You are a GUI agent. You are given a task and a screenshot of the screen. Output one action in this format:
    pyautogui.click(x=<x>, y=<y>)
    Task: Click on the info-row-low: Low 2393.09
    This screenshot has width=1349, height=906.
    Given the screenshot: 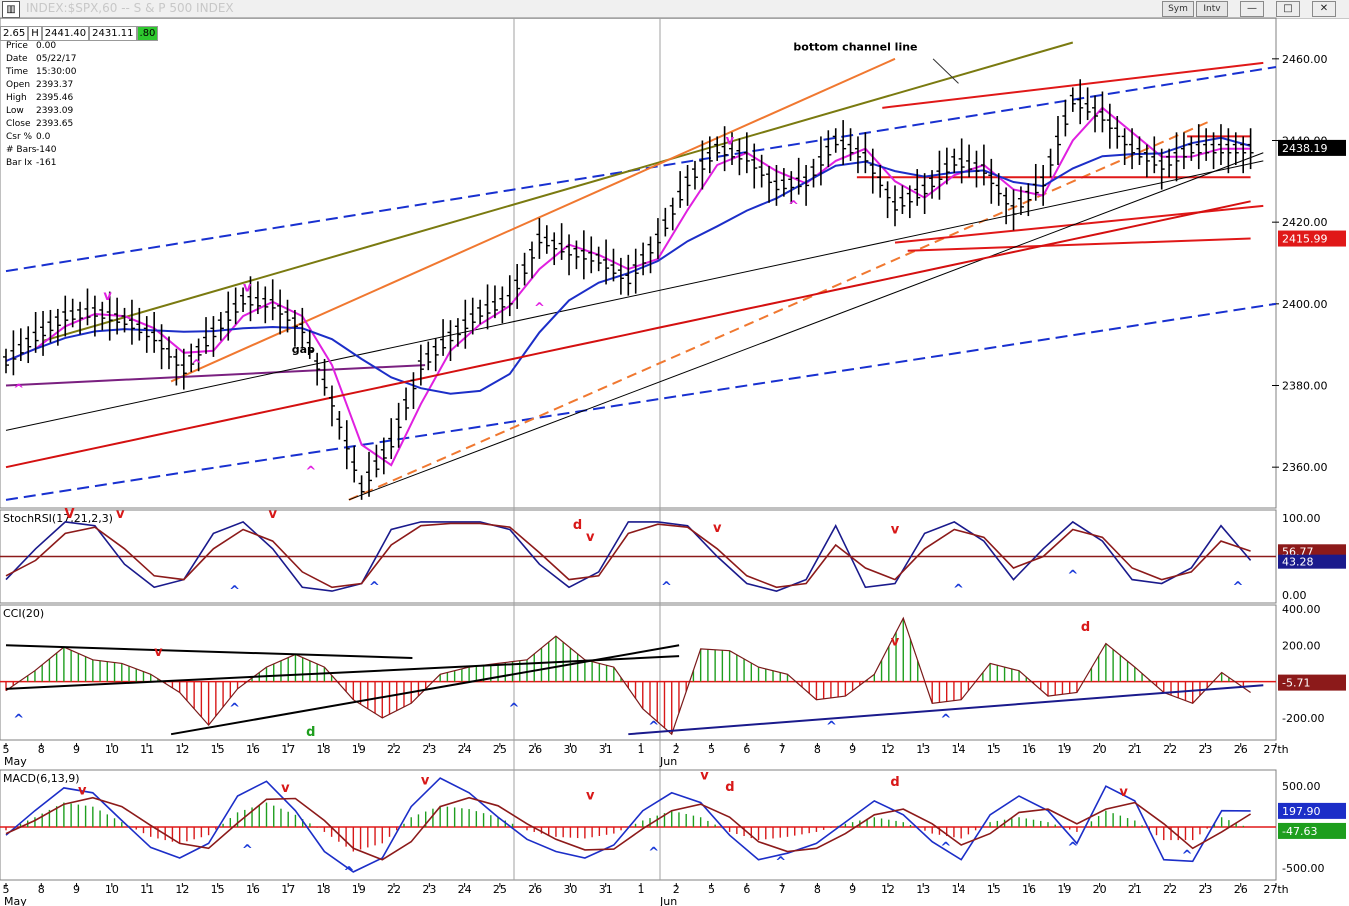 What is the action you would take?
    pyautogui.click(x=41, y=111)
    